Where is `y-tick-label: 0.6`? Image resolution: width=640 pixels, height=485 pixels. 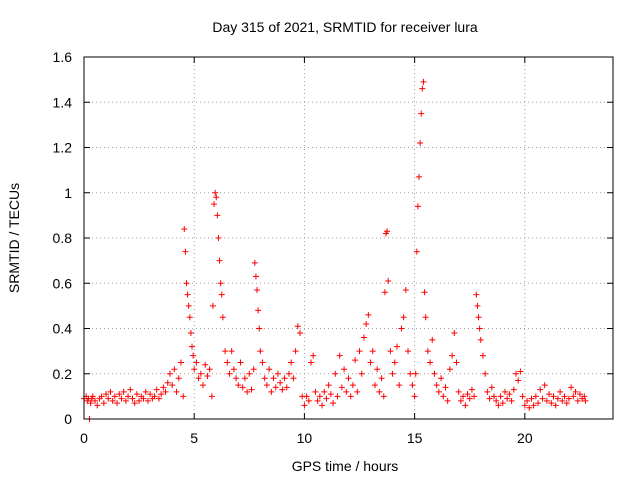
y-tick-label: 0.6 is located at coordinates (63, 283).